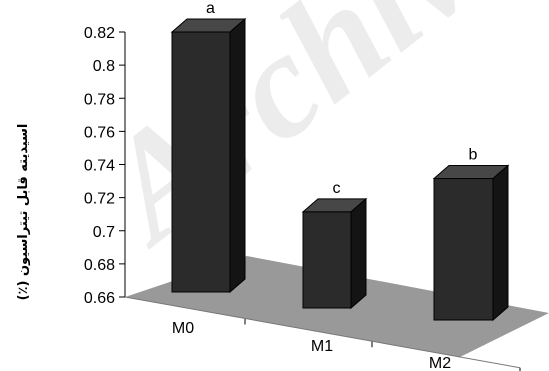 This screenshot has width=549, height=371. I want to click on y-tick-label: 0.68, so click(99, 265).